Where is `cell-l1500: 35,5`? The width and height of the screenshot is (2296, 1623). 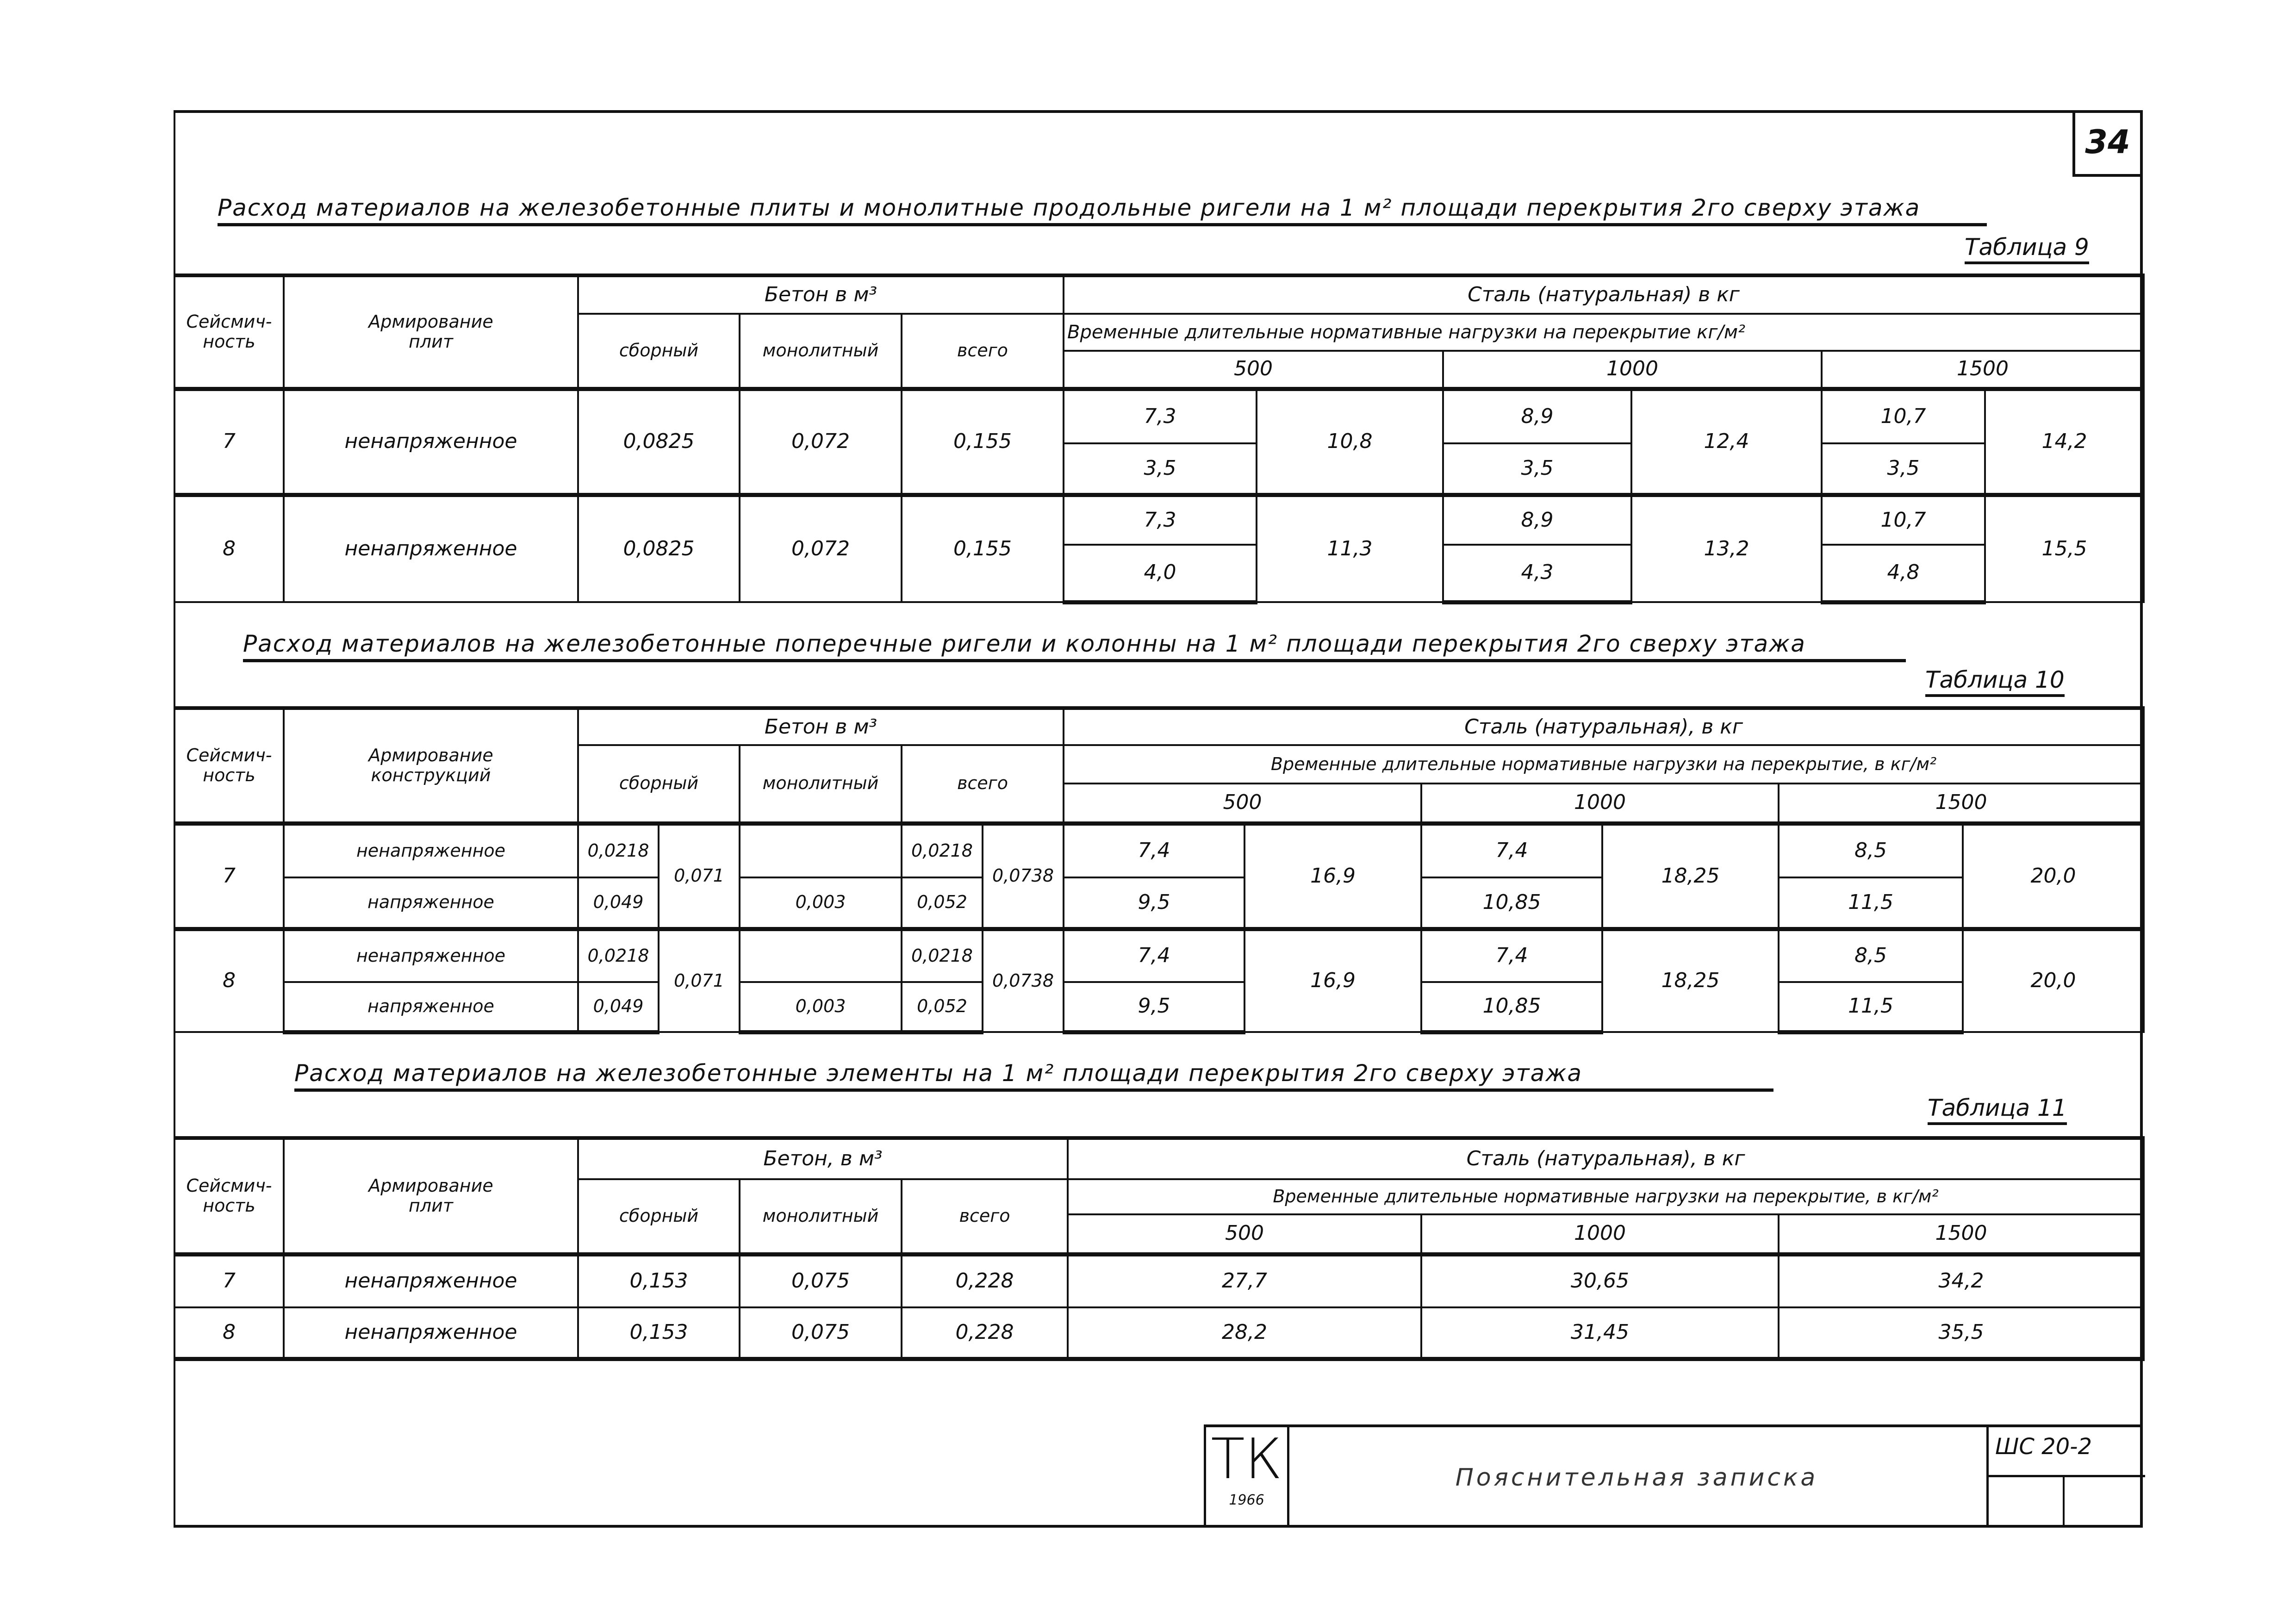 cell-l1500: 35,5 is located at coordinates (1962, 1333).